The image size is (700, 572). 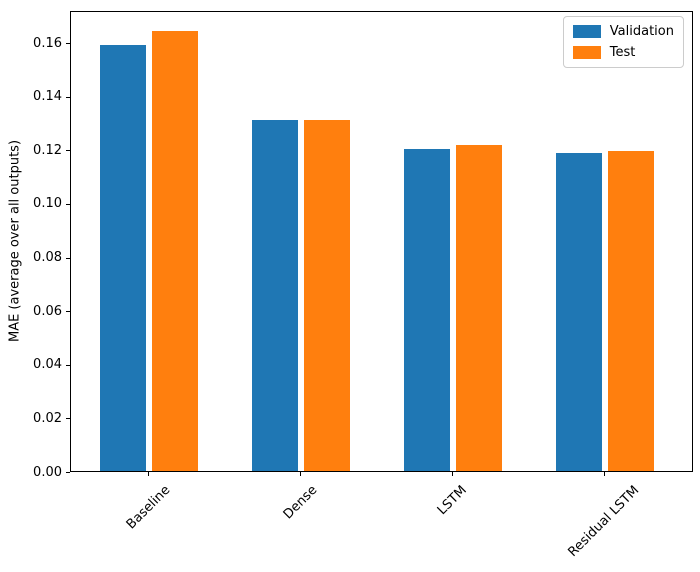 I want to click on bar-validation-lstm, so click(x=427, y=309).